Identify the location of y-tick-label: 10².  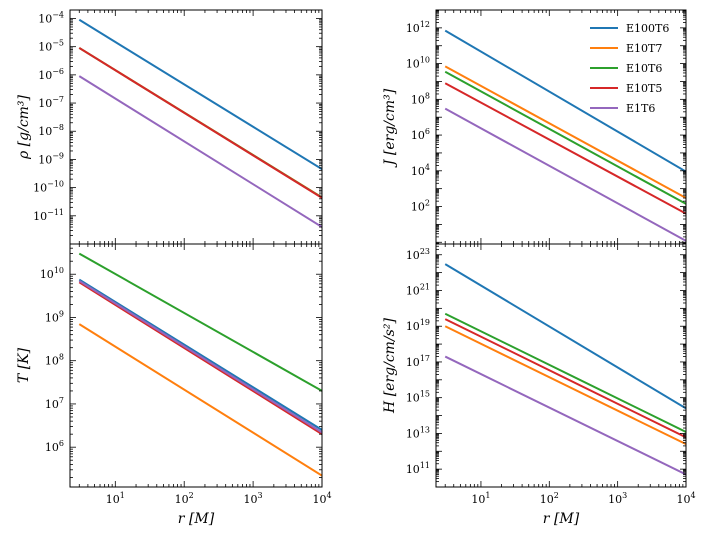
(420, 206).